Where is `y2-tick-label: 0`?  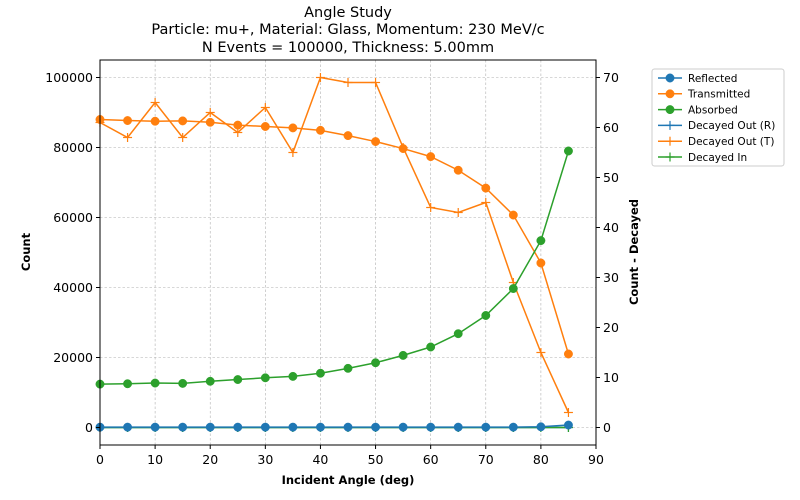
y2-tick-label: 0 is located at coordinates (607, 427).